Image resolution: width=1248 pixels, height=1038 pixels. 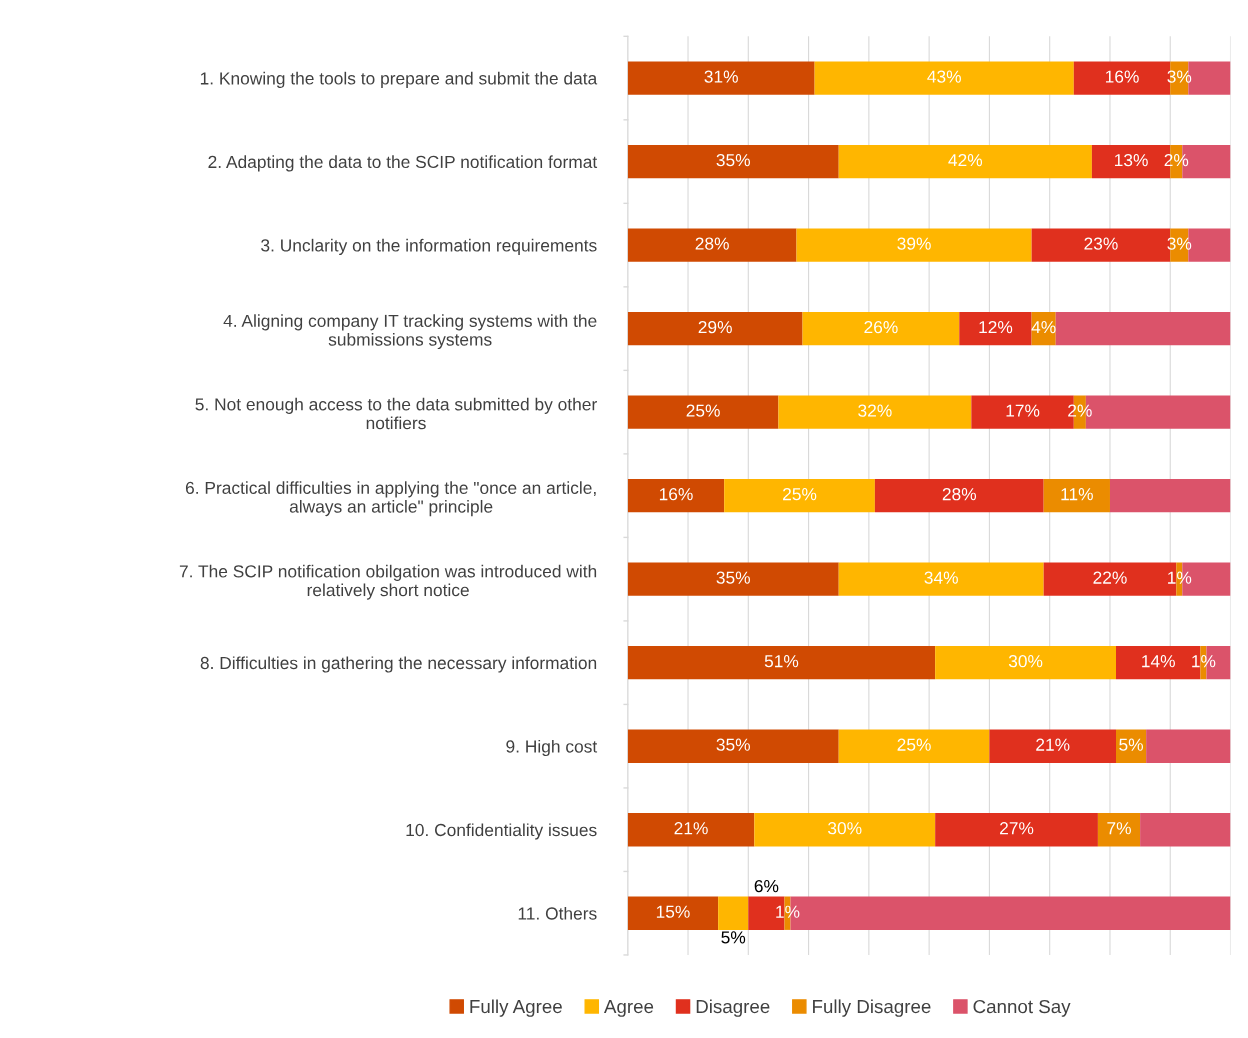 I want to click on data-label: 29%, so click(x=715, y=327).